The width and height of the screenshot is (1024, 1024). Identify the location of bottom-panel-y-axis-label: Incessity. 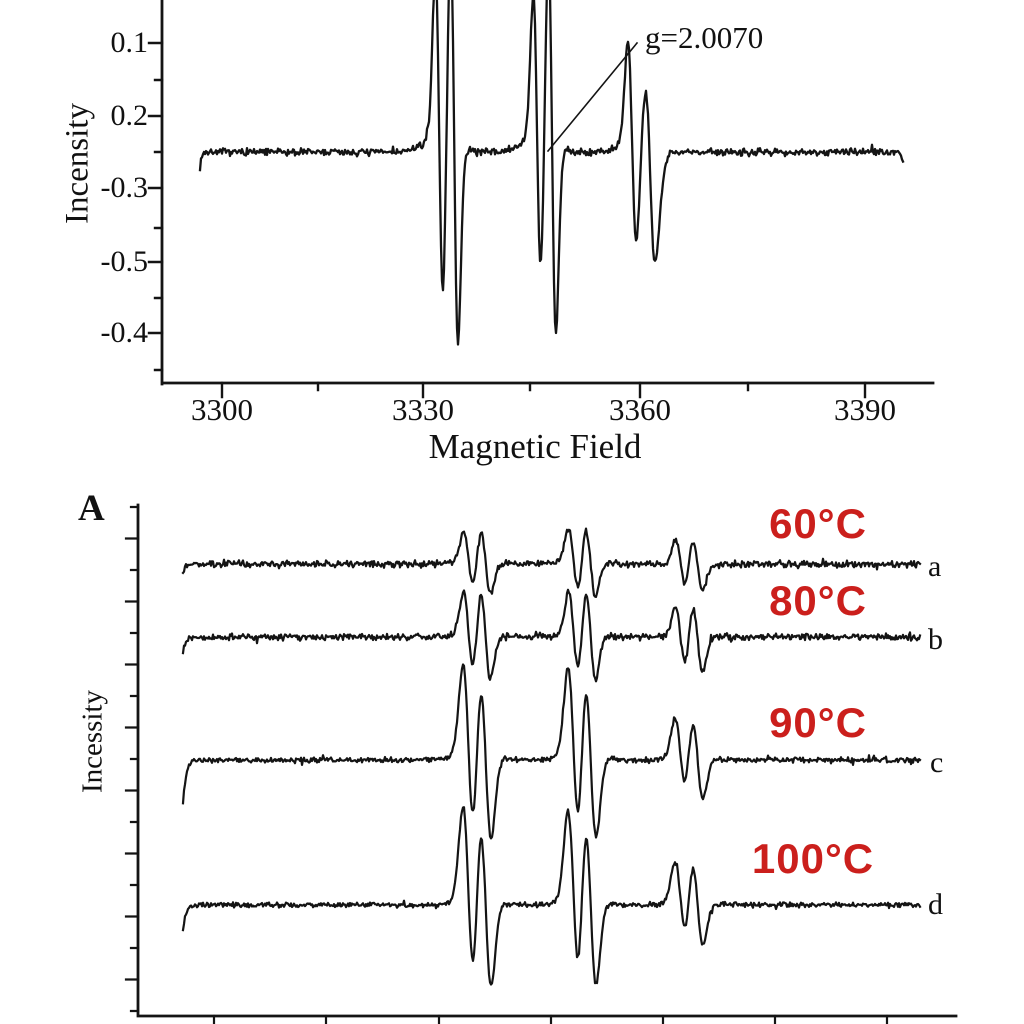
(92, 741).